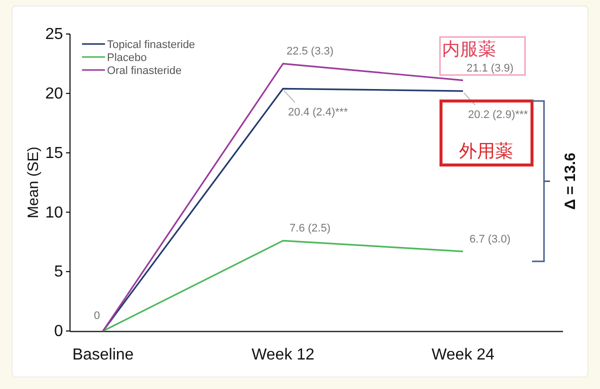 The image size is (600, 389). I want to click on y-axis-title: Mean (SE), so click(33, 182).